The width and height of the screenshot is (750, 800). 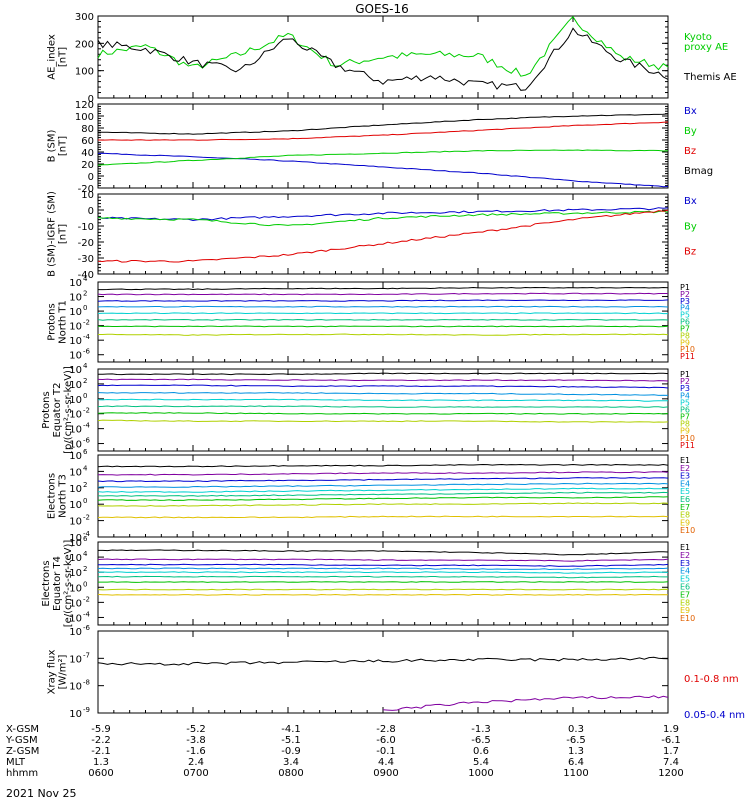 What do you see at coordinates (63, 234) in the screenshot?
I see `ylabel-bigrf: [nT]` at bounding box center [63, 234].